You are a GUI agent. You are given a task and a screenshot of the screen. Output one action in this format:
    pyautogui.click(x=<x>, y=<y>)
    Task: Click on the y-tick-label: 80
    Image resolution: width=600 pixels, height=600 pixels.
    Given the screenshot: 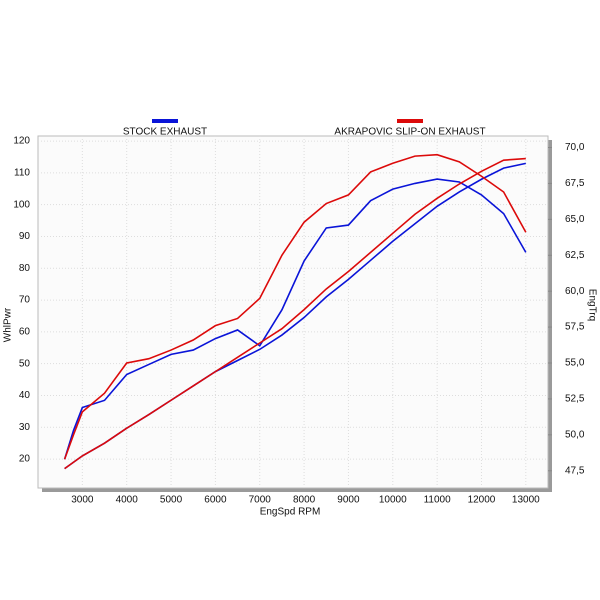 What is the action you would take?
    pyautogui.click(x=25, y=268)
    